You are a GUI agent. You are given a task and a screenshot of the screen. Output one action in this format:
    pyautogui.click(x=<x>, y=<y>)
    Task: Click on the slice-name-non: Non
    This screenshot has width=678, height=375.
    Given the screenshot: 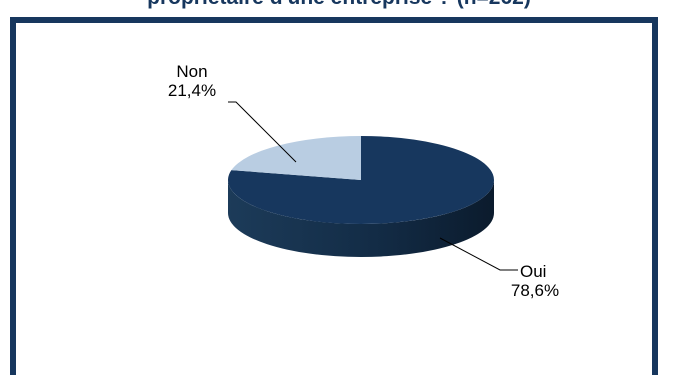 What is the action you would take?
    pyautogui.click(x=192, y=71)
    